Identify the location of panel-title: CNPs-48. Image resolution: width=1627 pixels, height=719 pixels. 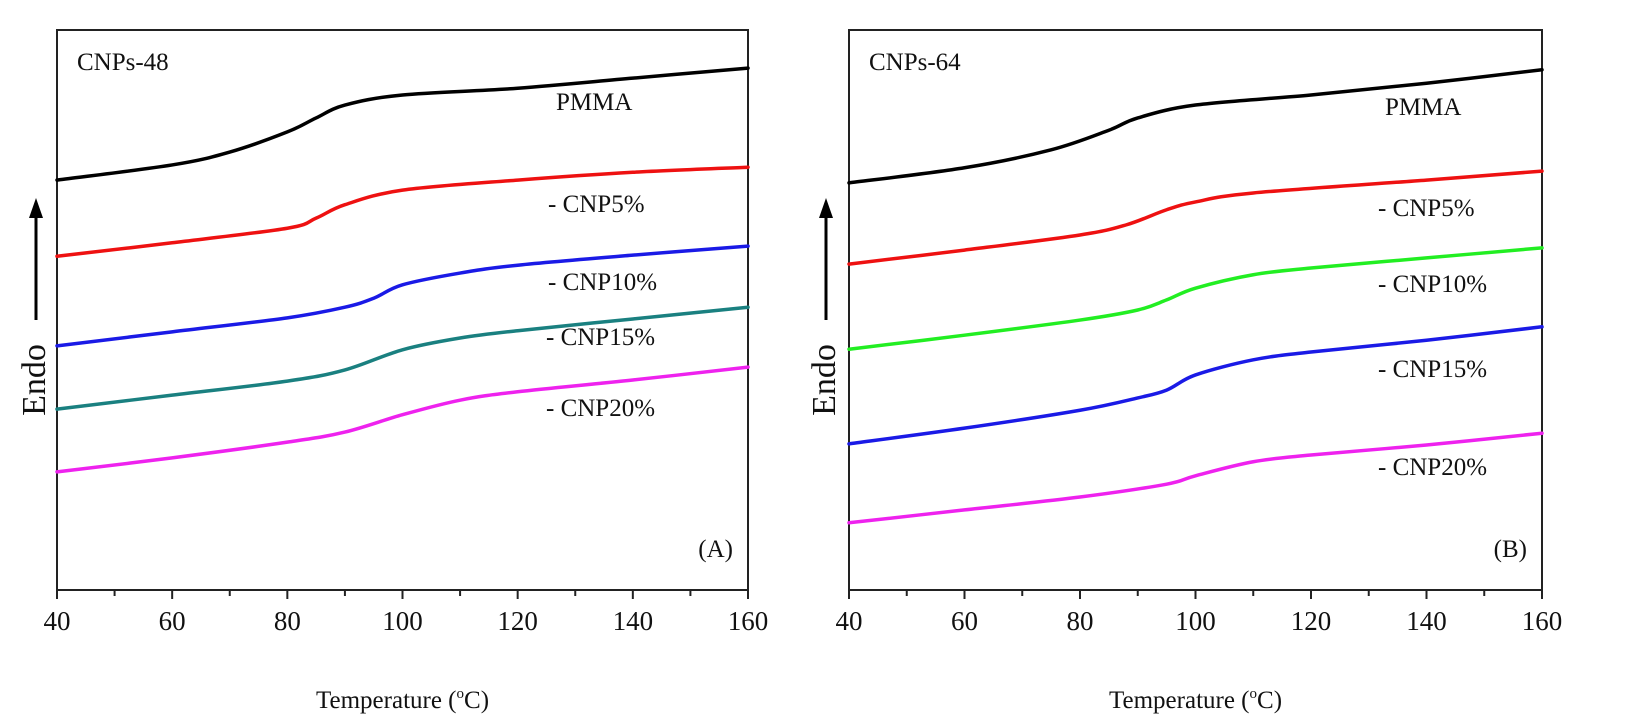
(123, 62).